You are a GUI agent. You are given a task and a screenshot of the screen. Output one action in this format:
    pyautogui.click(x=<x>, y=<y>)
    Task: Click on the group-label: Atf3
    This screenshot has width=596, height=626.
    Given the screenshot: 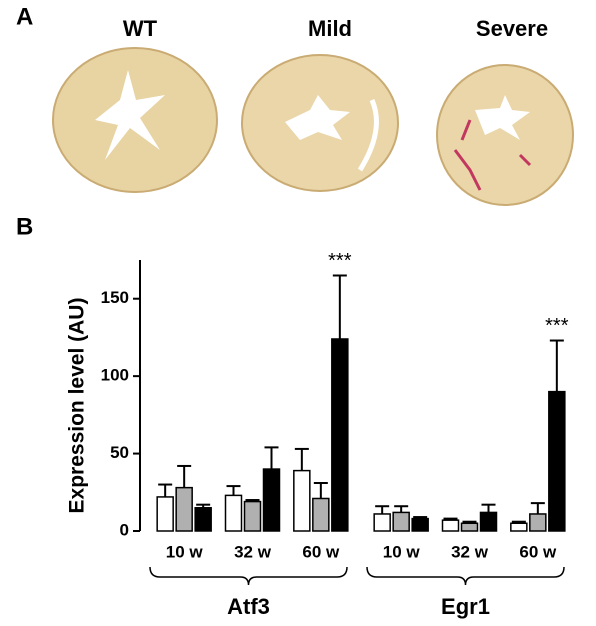 What is the action you would take?
    pyautogui.click(x=248, y=606)
    